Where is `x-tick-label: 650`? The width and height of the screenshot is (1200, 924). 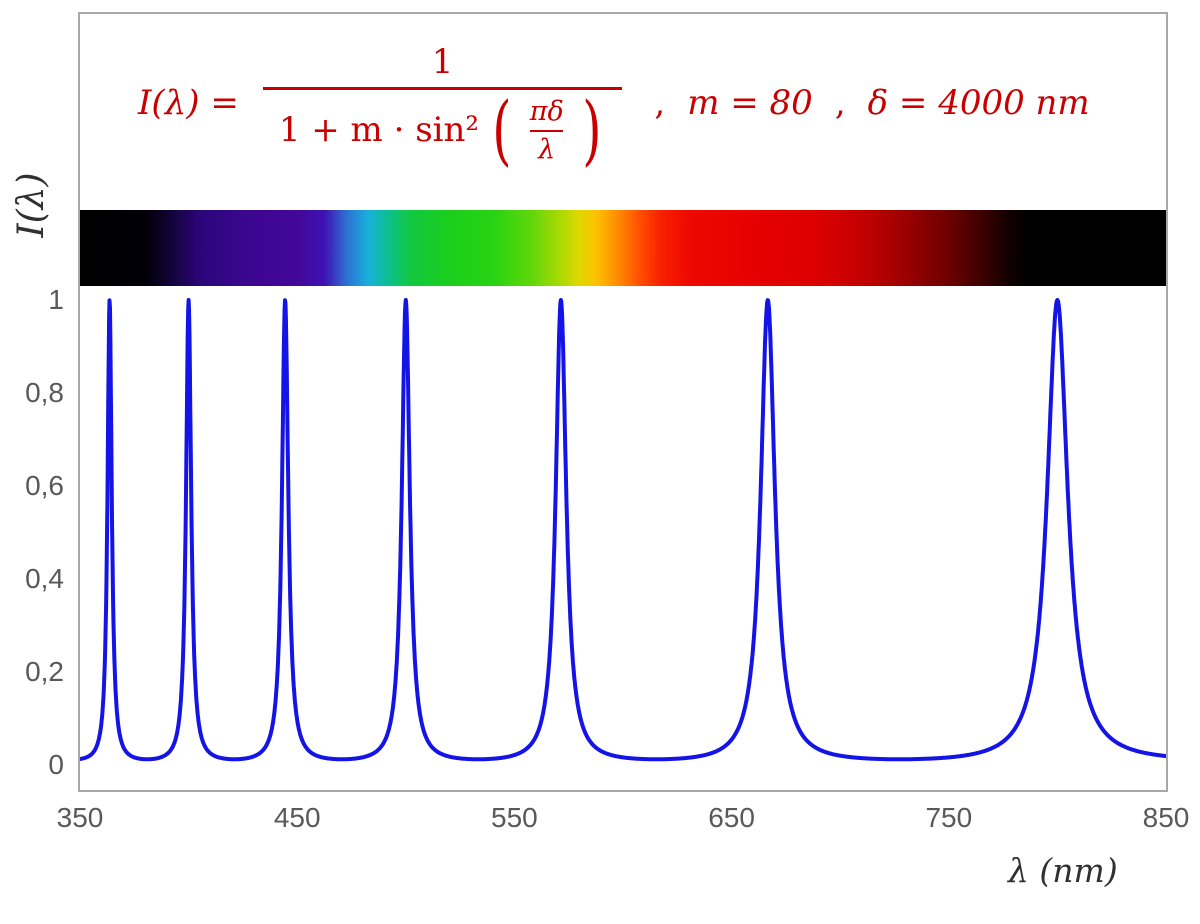
x-tick-label: 650 is located at coordinates (731, 817).